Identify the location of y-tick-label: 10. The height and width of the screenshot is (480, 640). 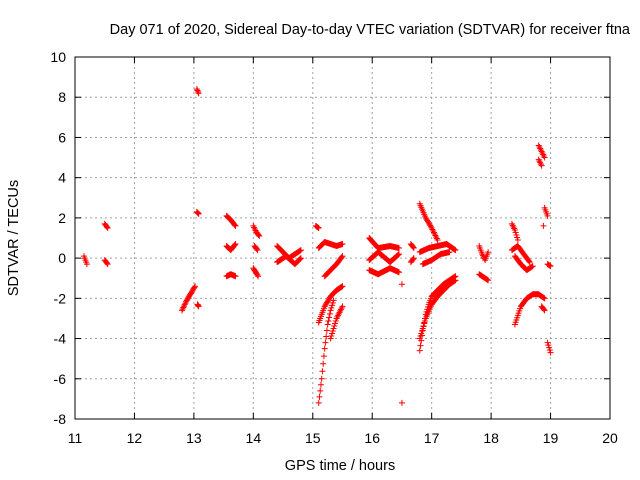
(58, 57).